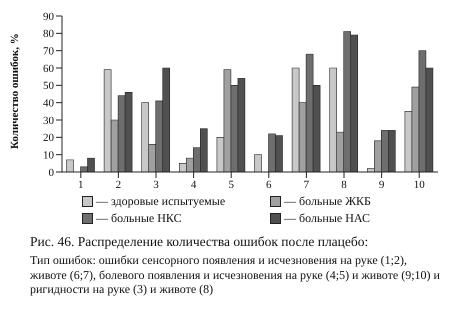 The height and width of the screenshot is (324, 452). What do you see at coordinates (48, 86) in the screenshot?
I see `y-tick-label: 50` at bounding box center [48, 86].